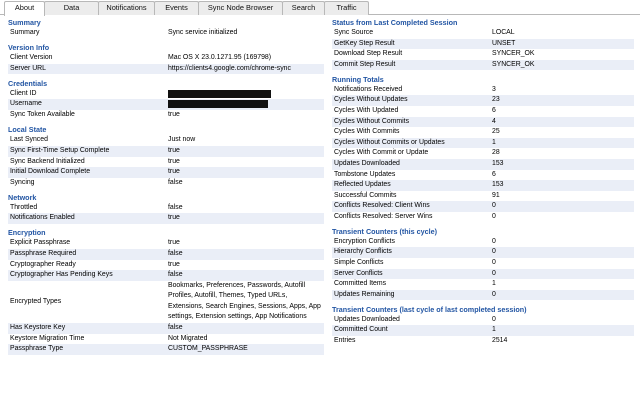 The image size is (640, 411). What do you see at coordinates (411, 65) in the screenshot?
I see `row-key: Commit Step Result` at bounding box center [411, 65].